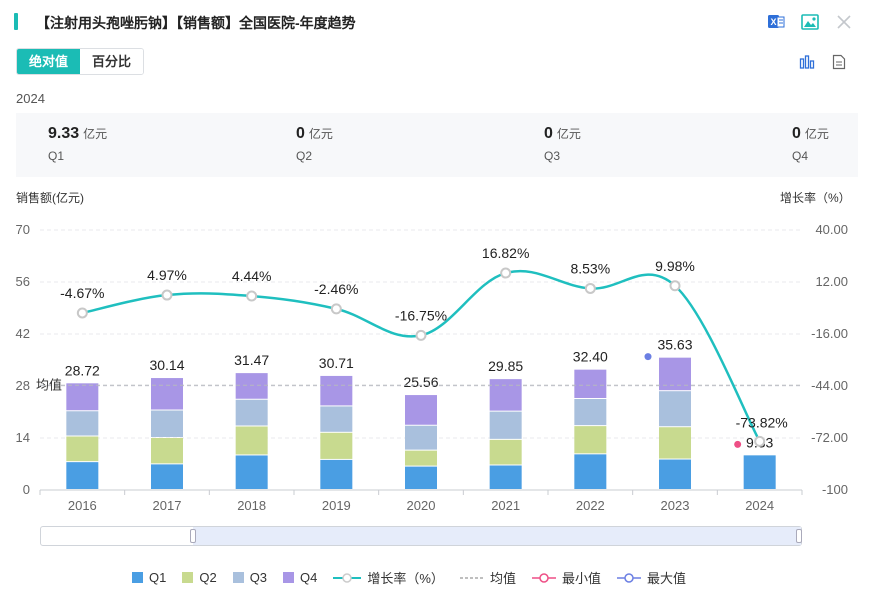  I want to click on legend-growth-line-icon, so click(347, 577).